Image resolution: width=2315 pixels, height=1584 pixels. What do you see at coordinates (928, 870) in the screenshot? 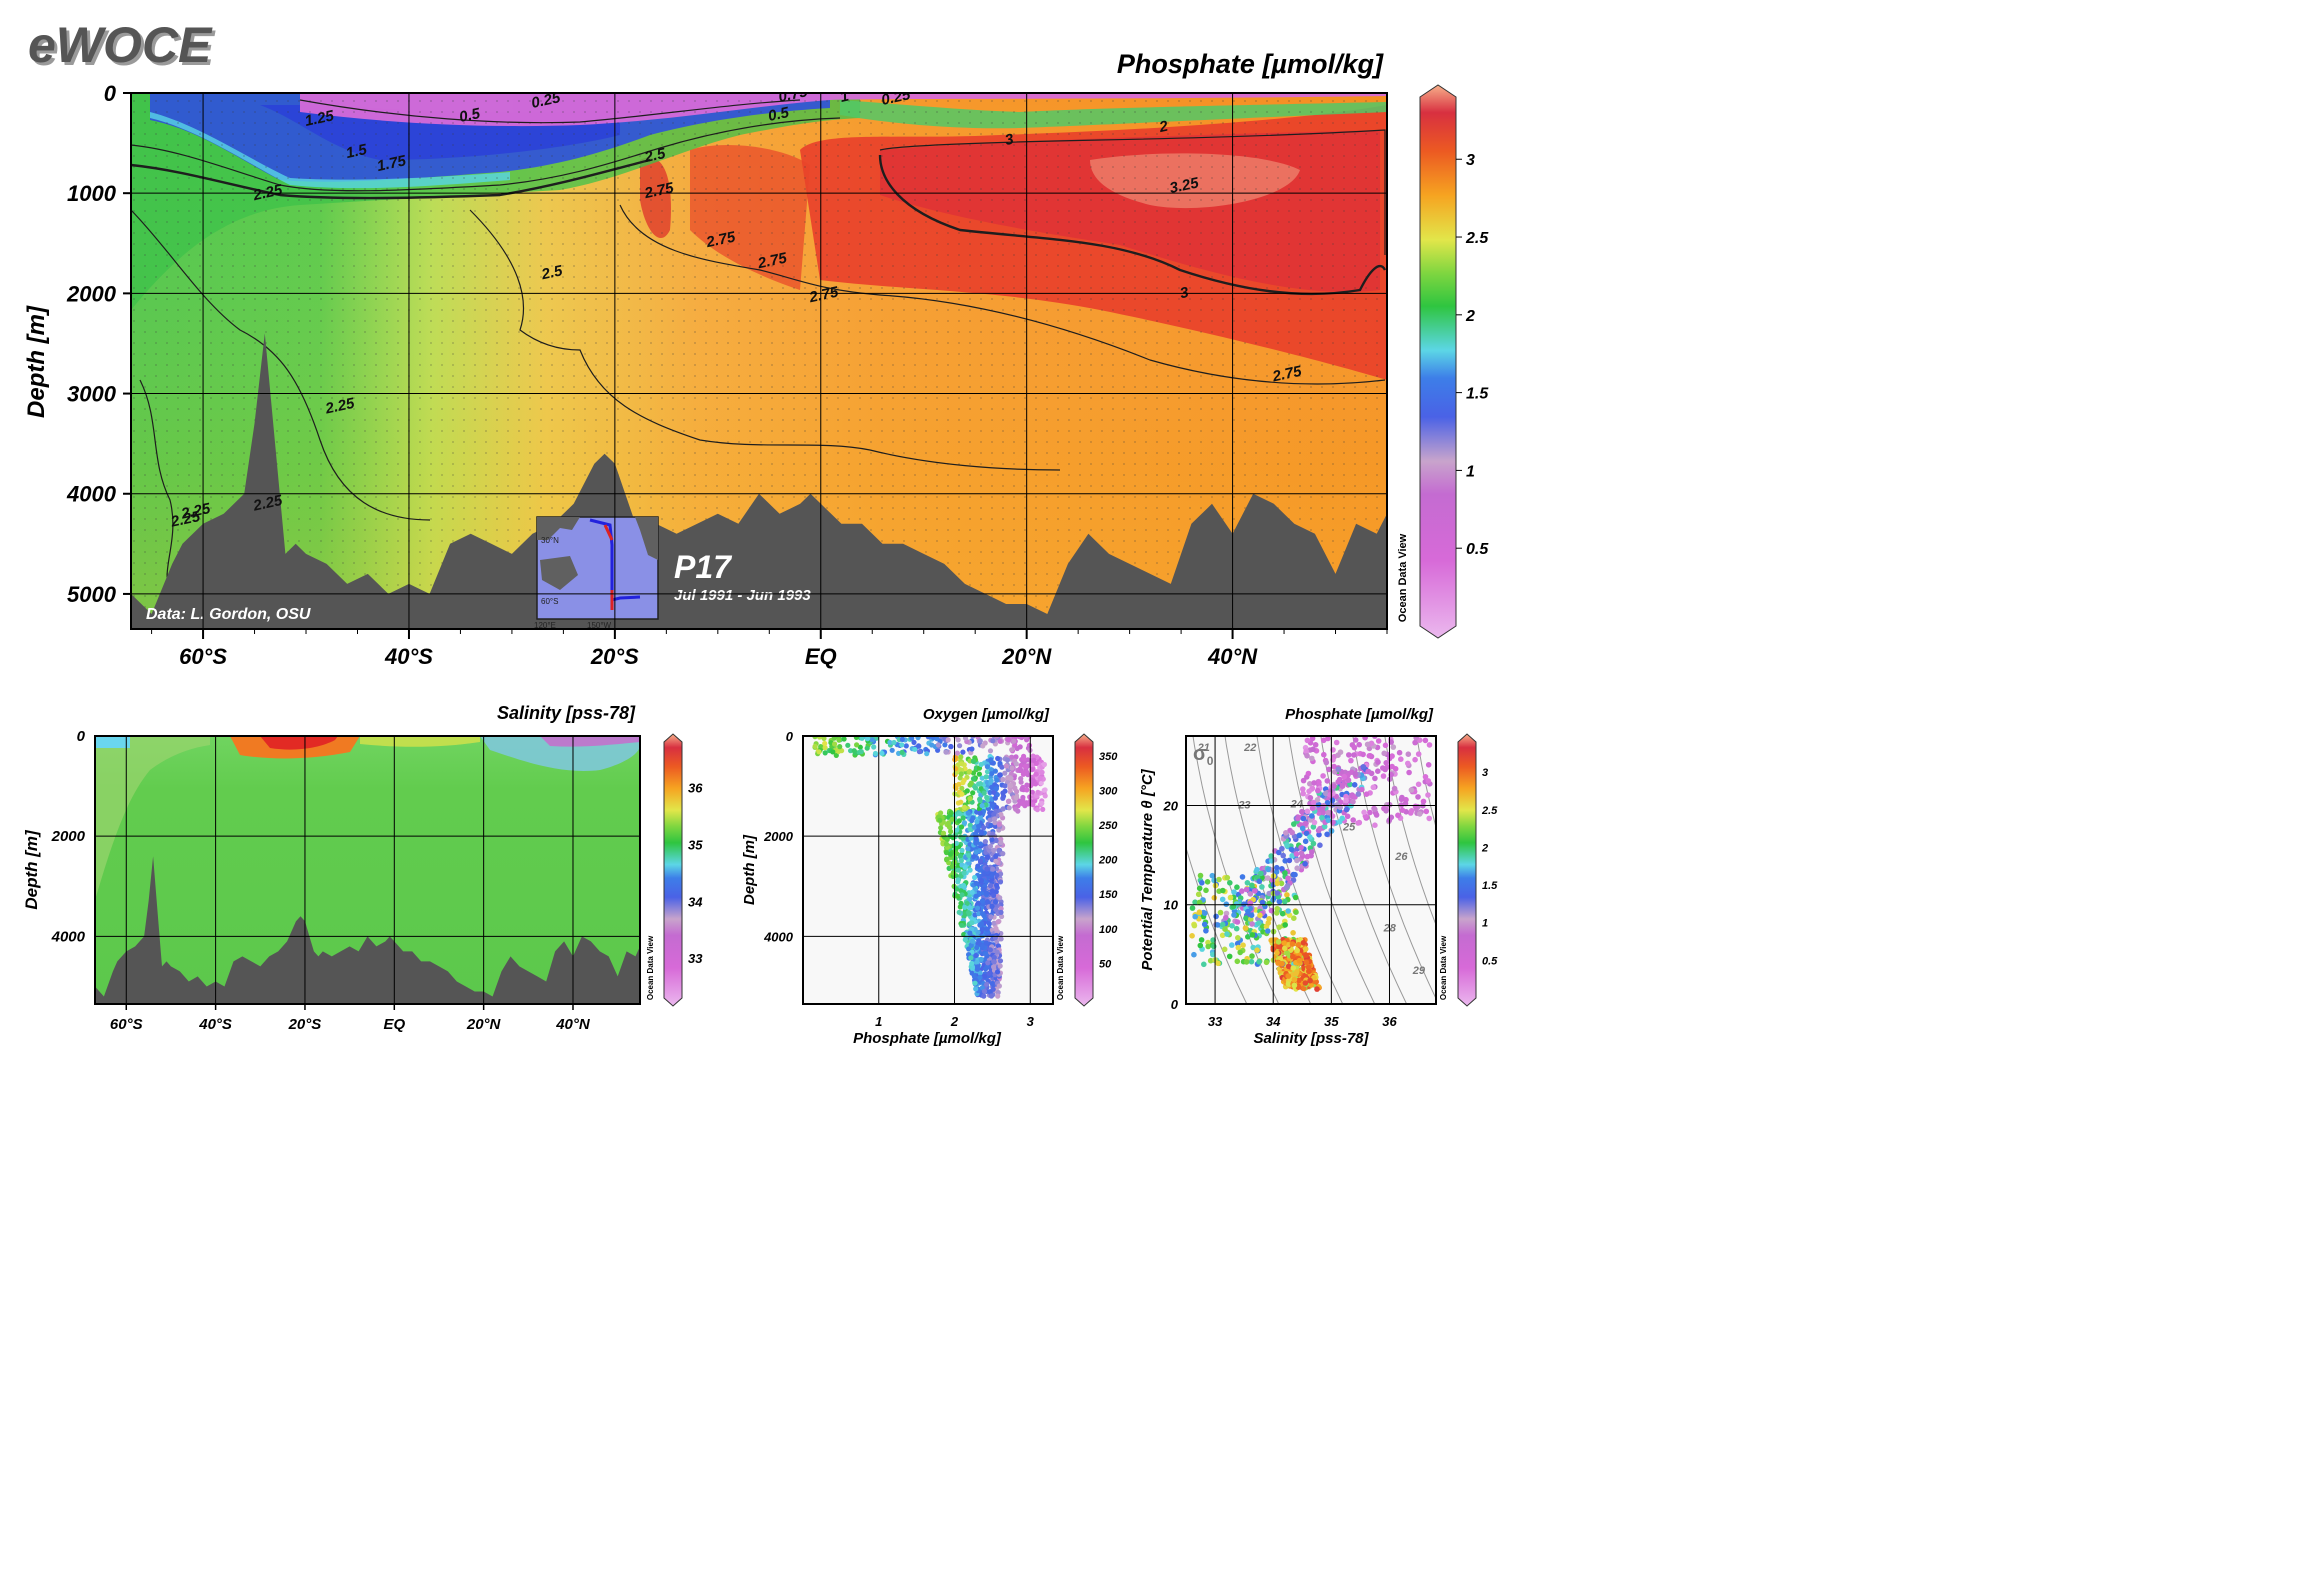
I see `oxygen-grid` at bounding box center [928, 870].